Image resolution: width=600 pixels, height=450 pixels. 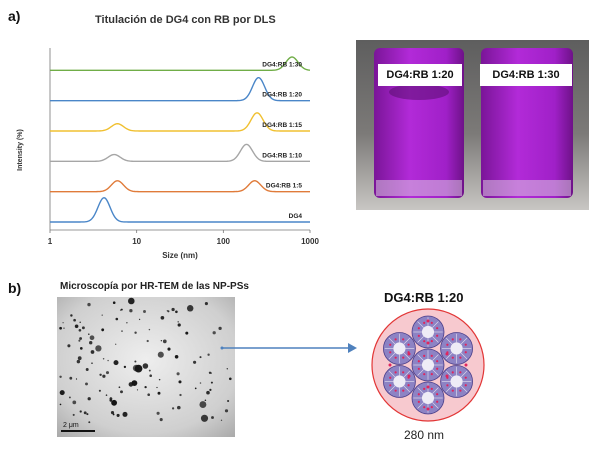 I want to click on tem-image: 2 μm, so click(x=146, y=367).